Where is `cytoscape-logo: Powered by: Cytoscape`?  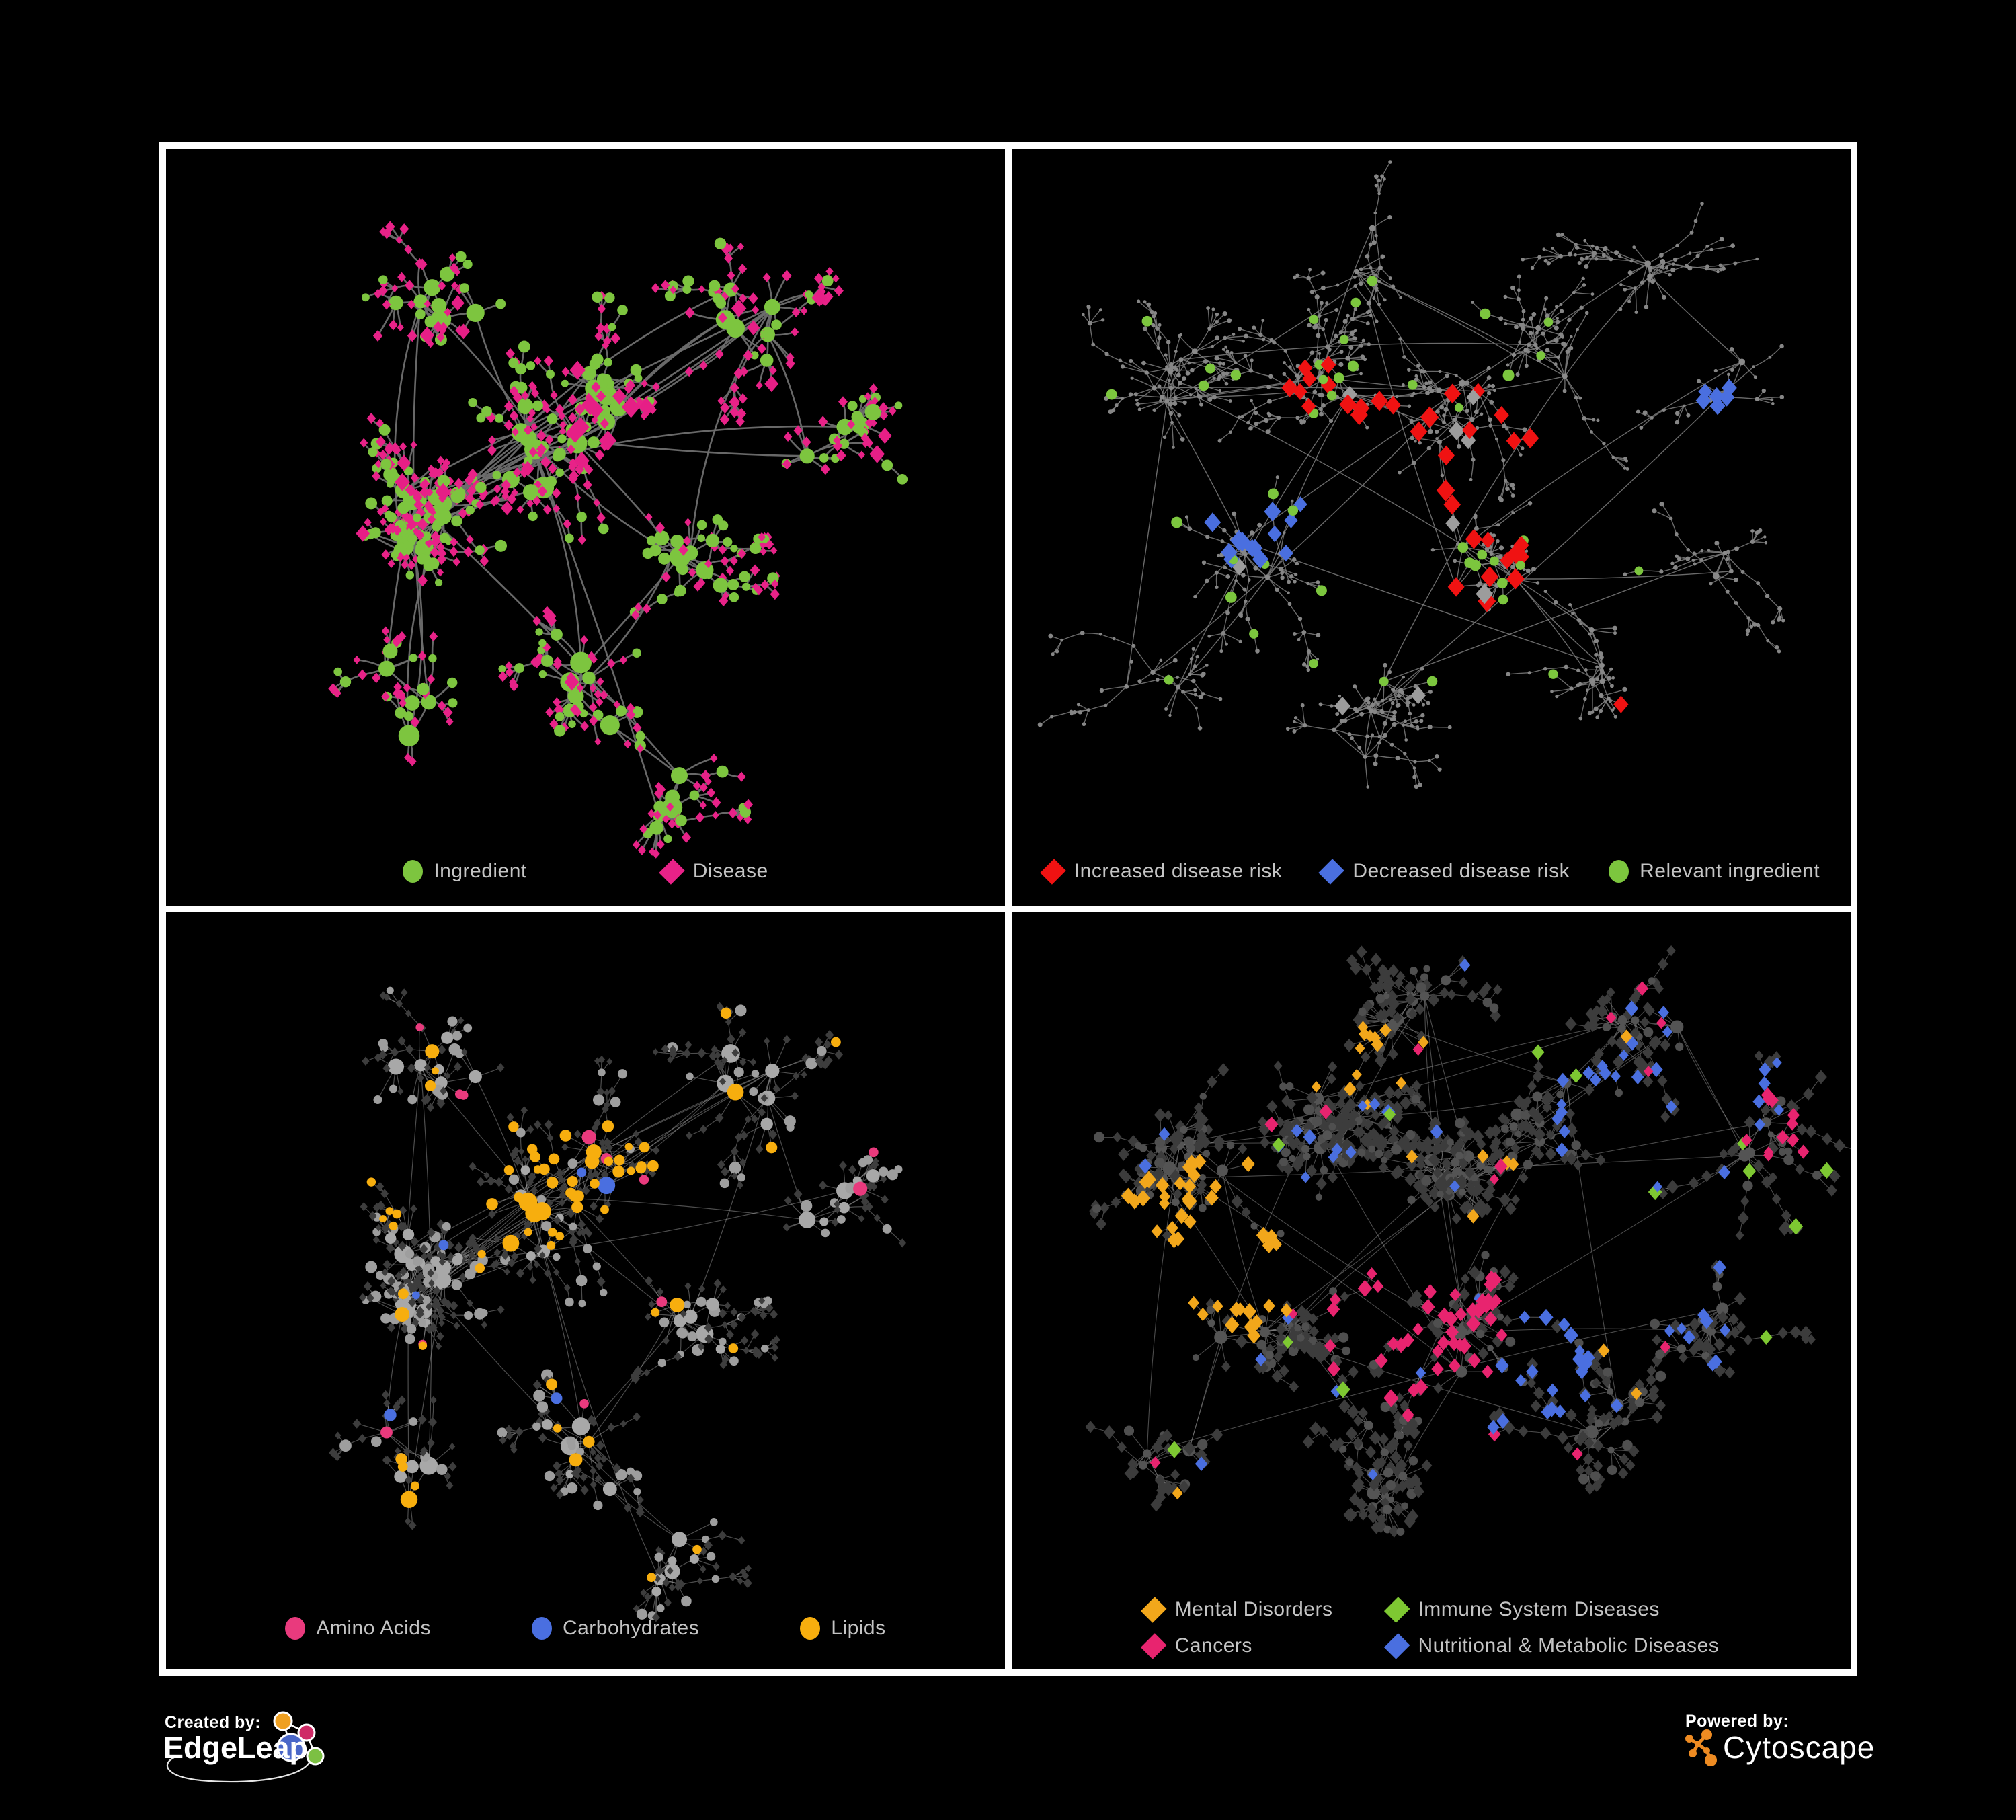 cytoscape-logo: Powered by: Cytoscape is located at coordinates (1780, 1749).